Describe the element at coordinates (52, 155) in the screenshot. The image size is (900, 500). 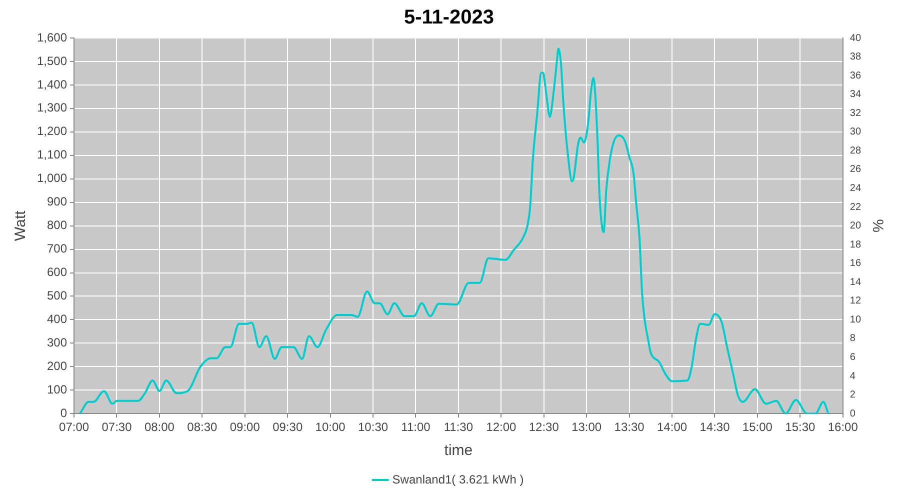
I see `y-tick-label: 1,100` at that location.